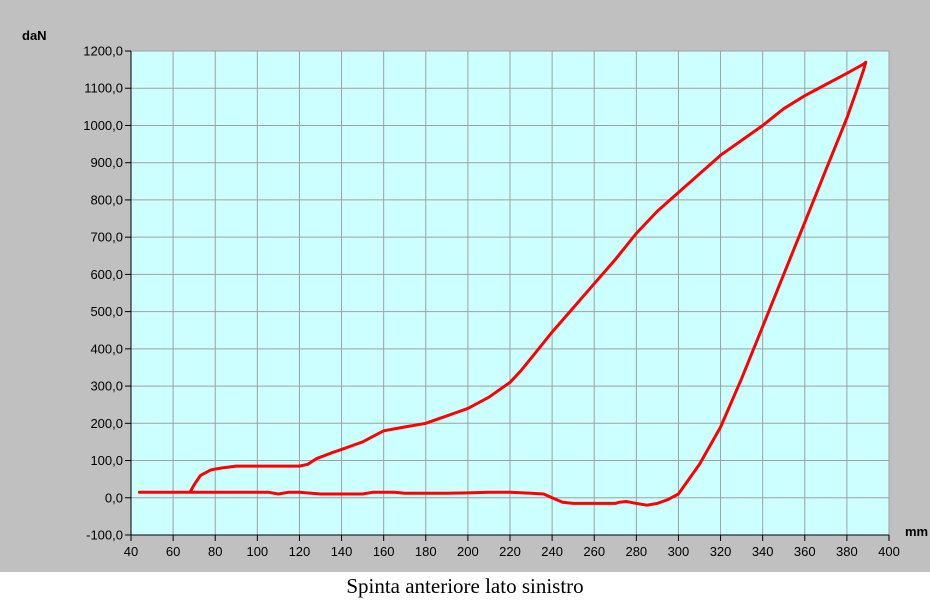 This screenshot has height=607, width=930. I want to click on y-tick-label: 1200,0, so click(103, 51).